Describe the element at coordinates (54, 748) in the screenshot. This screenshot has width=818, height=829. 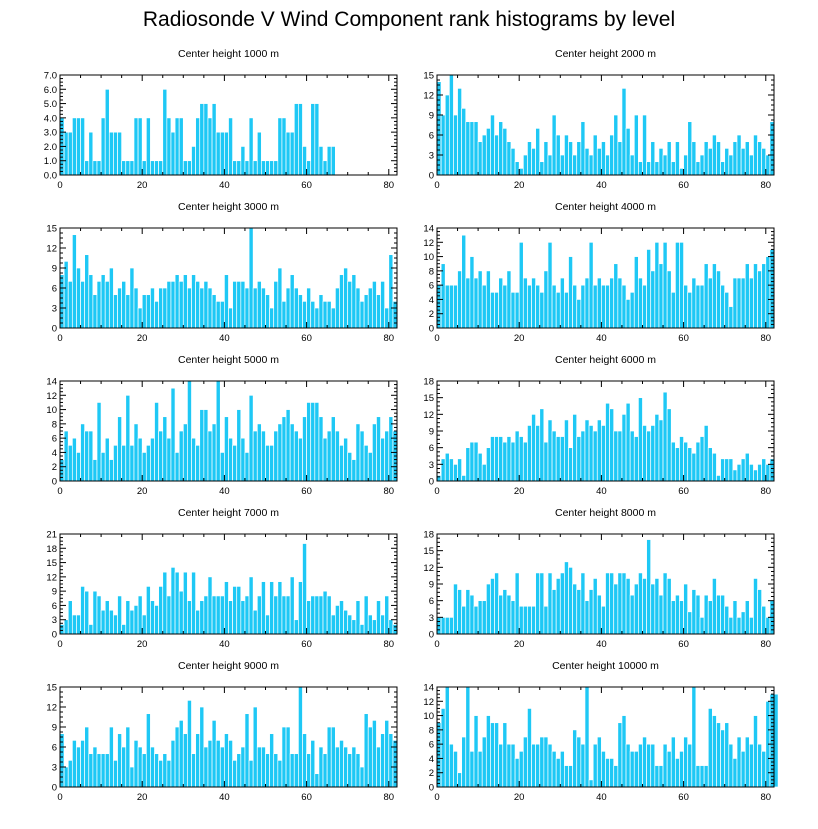
I see `y-tick-label: 6` at that location.